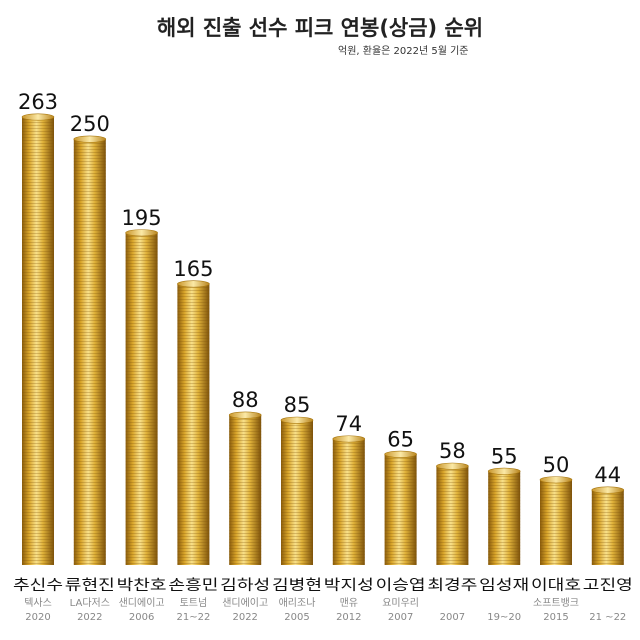  I want to click on year-label-12: 21 ~22, so click(607, 617).